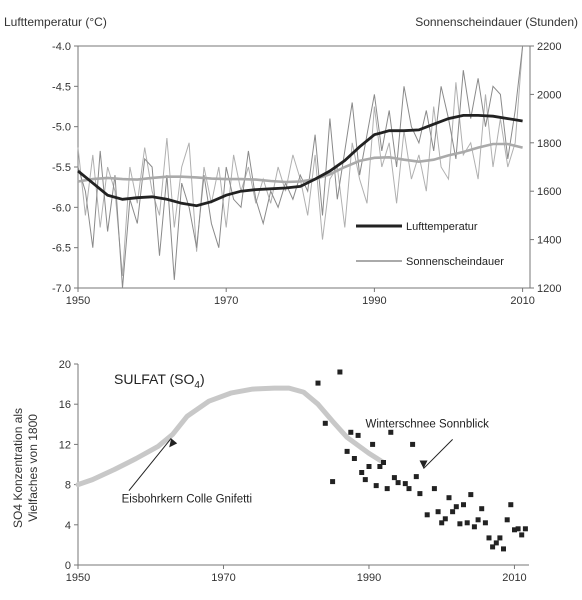 This screenshot has height=600, width=582. I want to click on arrow-eisbohrkern, so click(150, 464).